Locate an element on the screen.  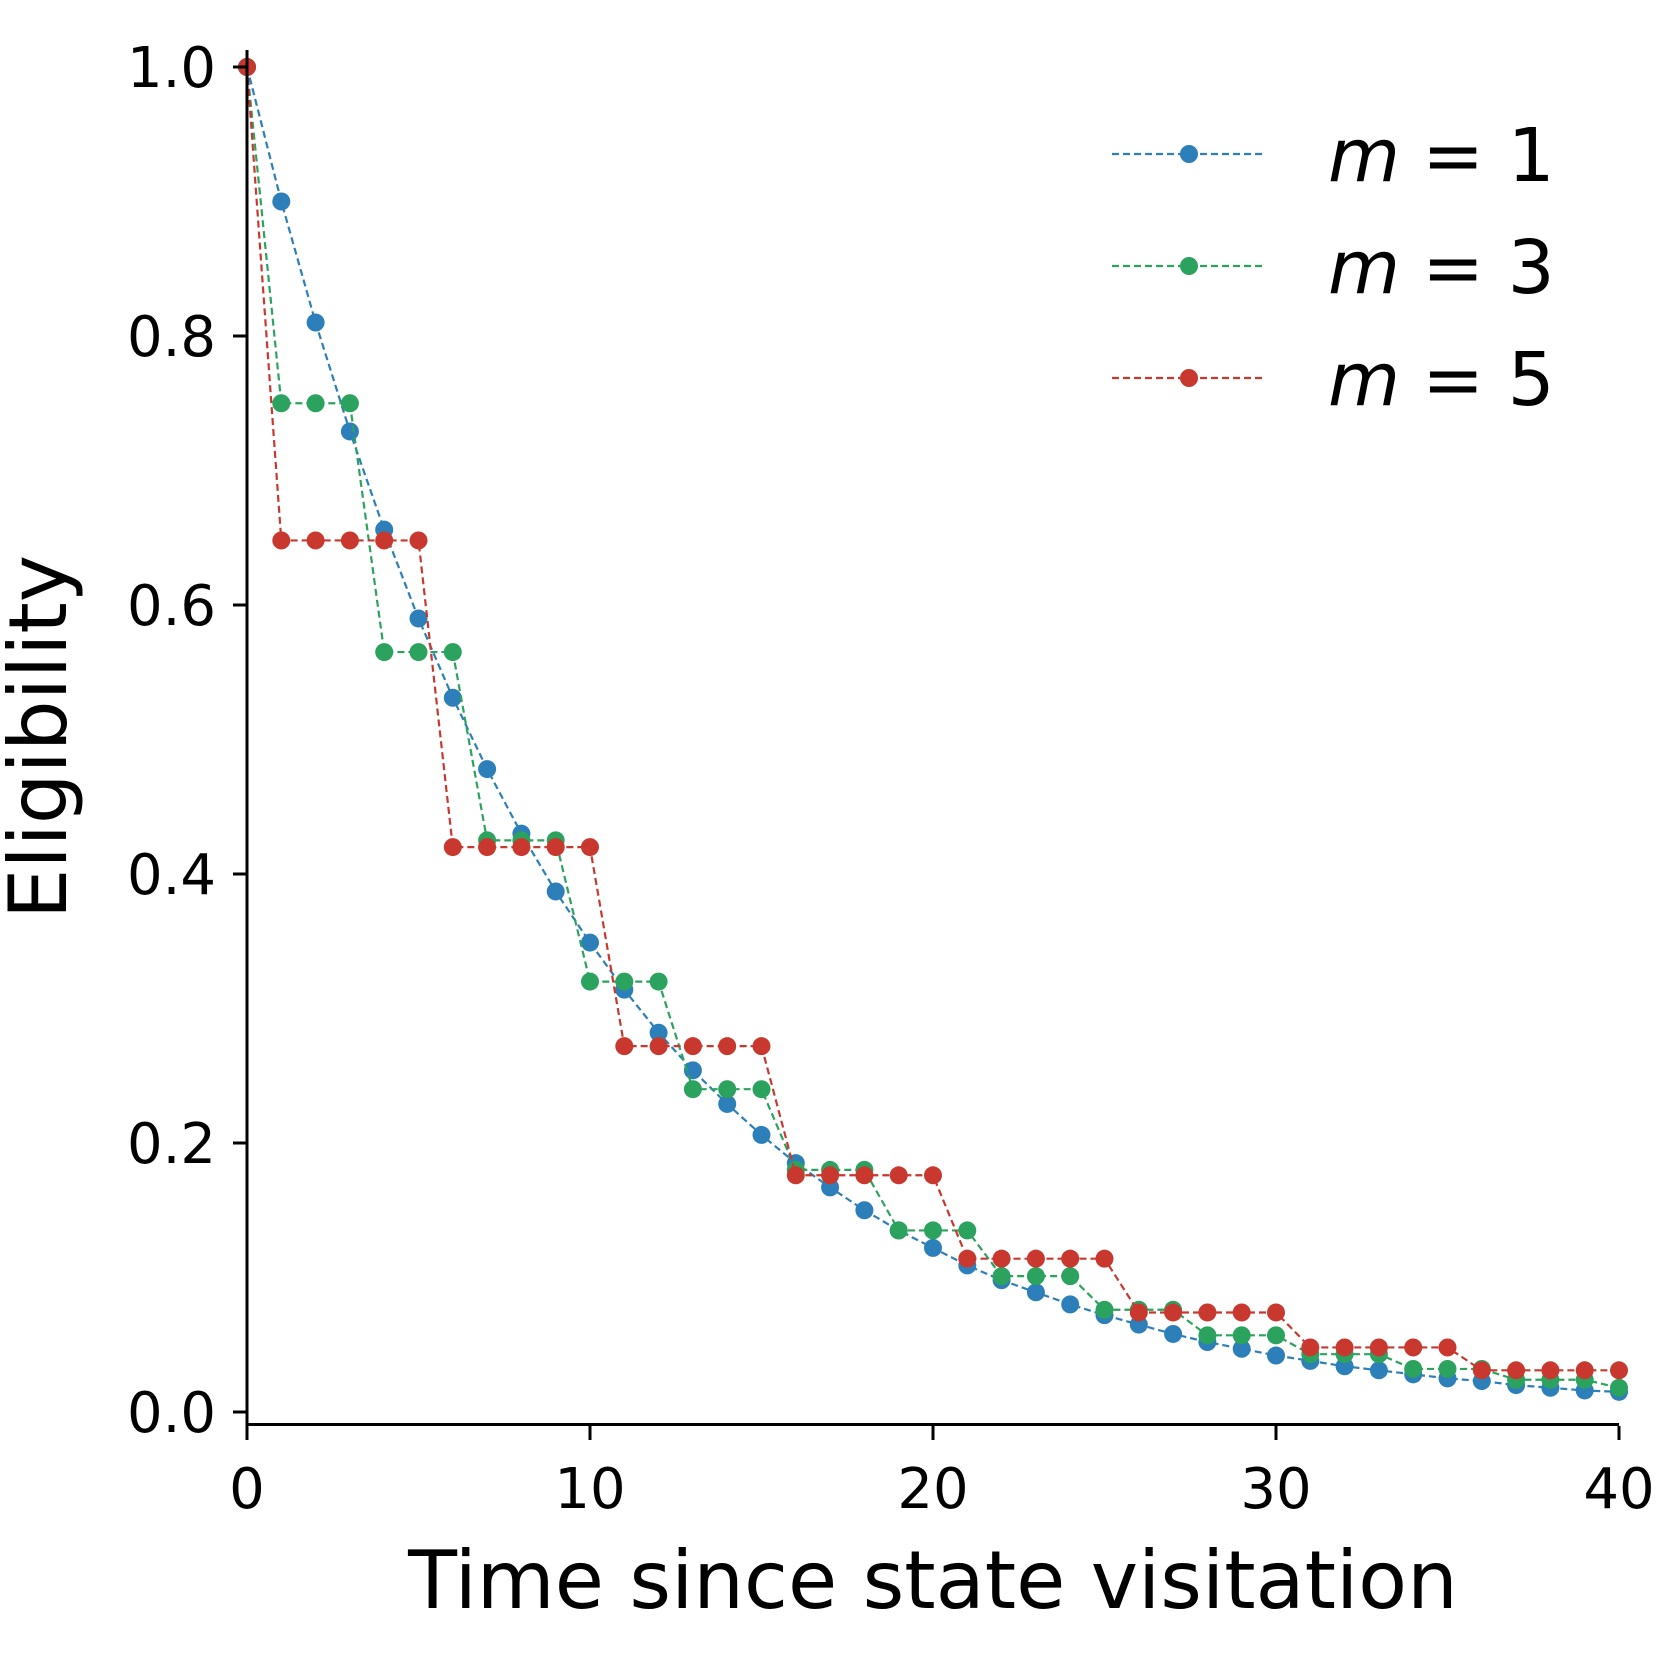
legend-item: m = 3 is located at coordinates (1333, 268).